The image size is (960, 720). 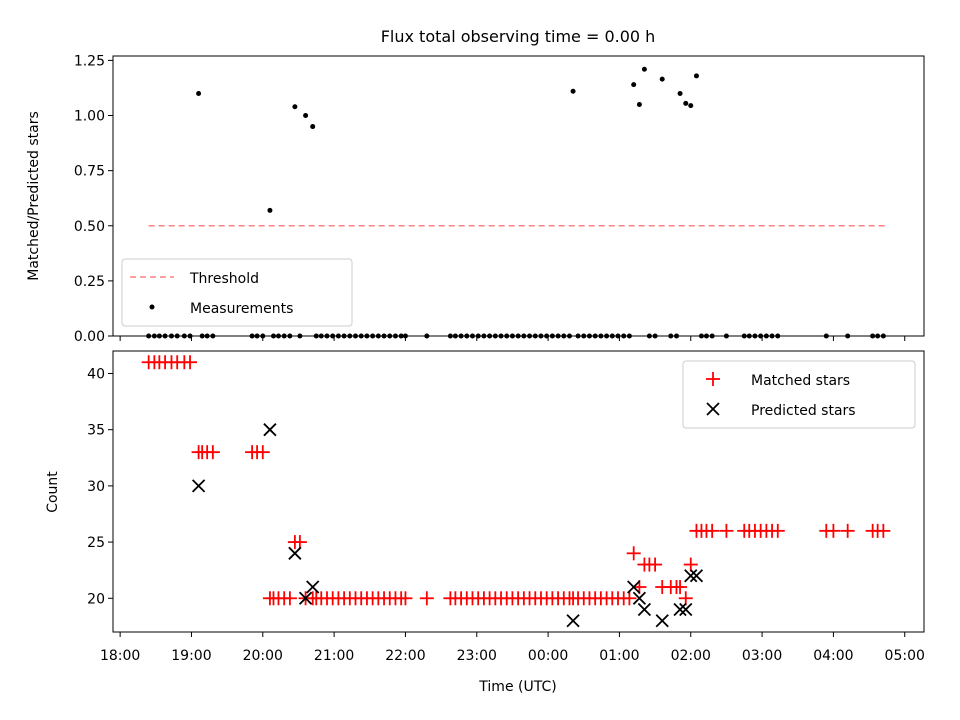 I want to click on bottom-y-tick-label: 20, so click(x=96, y=599).